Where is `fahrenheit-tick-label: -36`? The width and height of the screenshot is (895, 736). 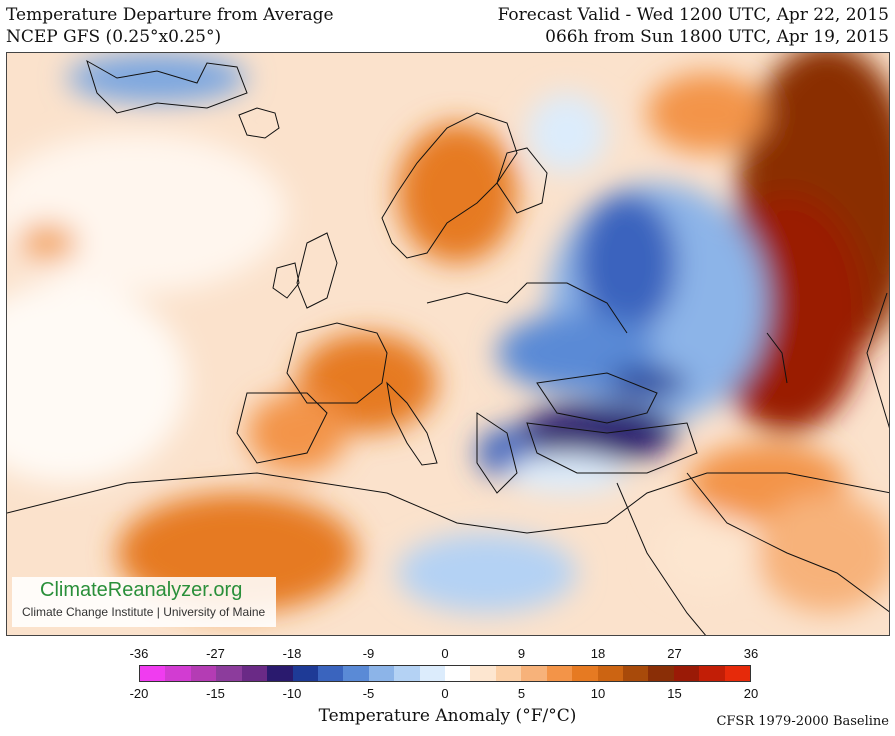
fahrenheit-tick-label: -36 is located at coordinates (139, 653).